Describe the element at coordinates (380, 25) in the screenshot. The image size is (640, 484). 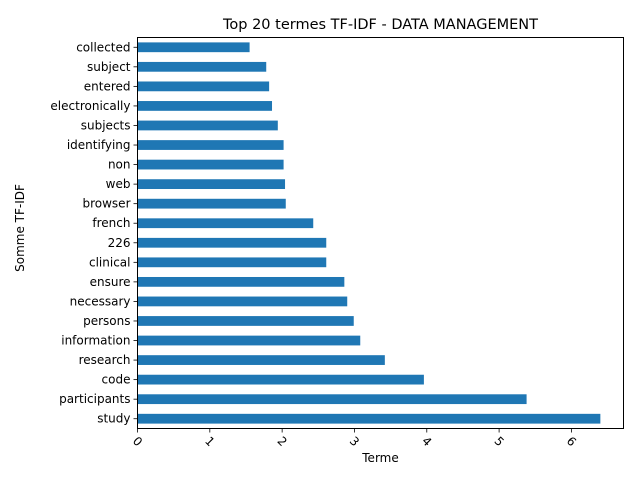
I see `chart-title: Top 20 termes TF-IDF - DATA MANAGEMENT` at that location.